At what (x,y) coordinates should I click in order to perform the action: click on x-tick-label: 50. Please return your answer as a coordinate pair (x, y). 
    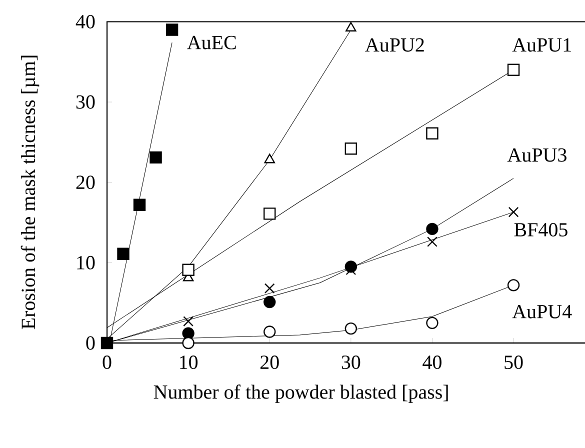
    Looking at the image, I should click on (513, 363).